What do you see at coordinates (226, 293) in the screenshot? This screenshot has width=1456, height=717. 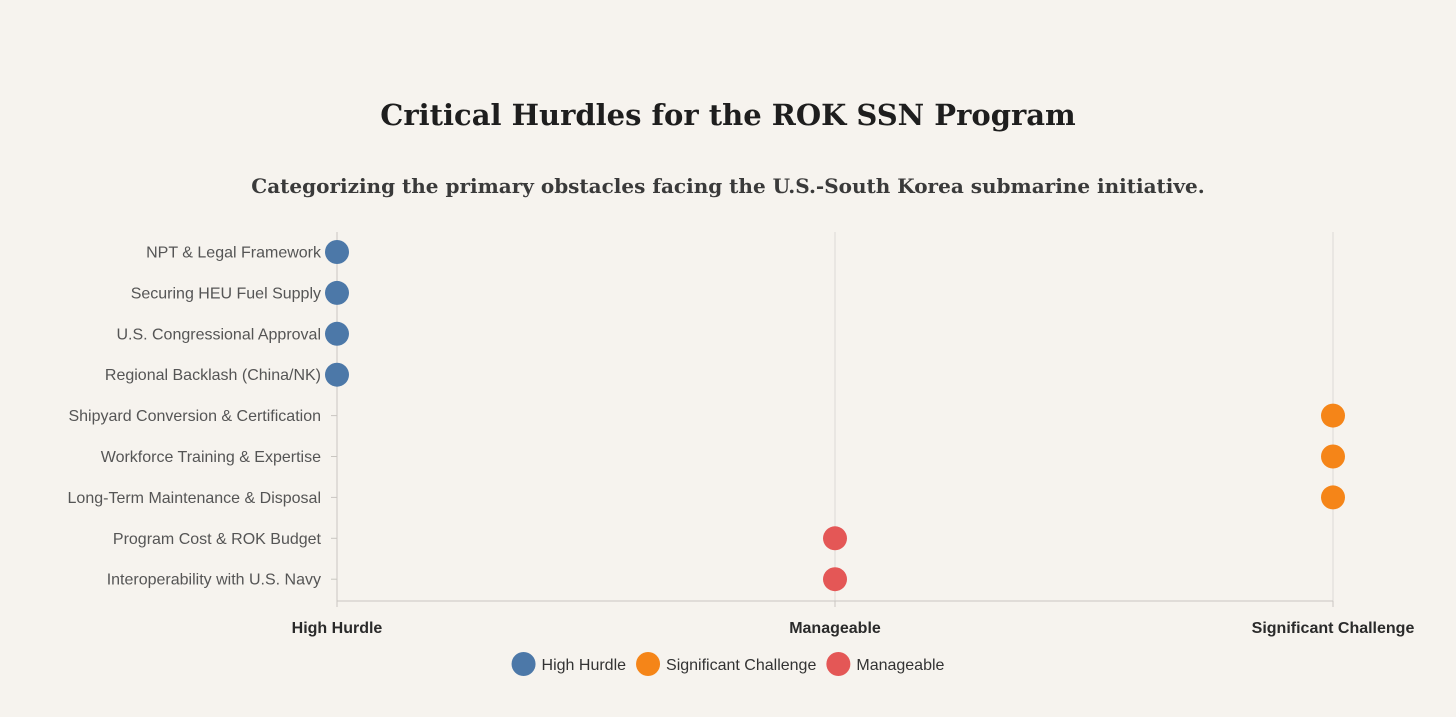 I see `y-tick-label: Securing HEU Fuel Supply` at bounding box center [226, 293].